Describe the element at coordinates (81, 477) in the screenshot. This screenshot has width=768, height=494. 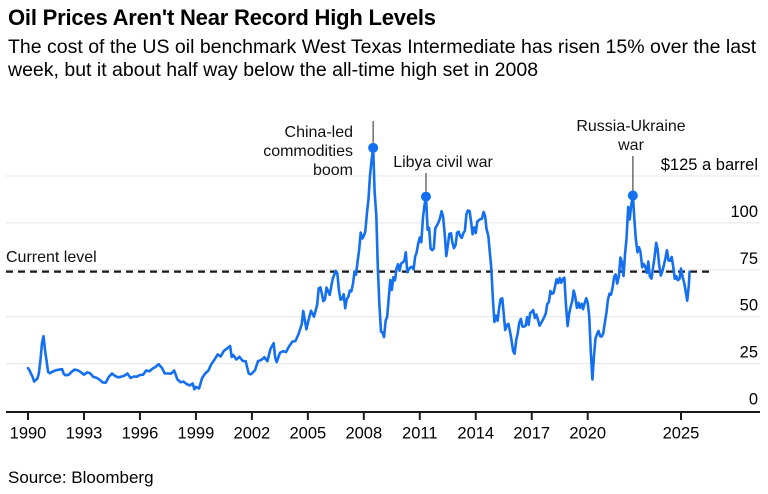
I see `source-credit: Source: Bloomberg` at that location.